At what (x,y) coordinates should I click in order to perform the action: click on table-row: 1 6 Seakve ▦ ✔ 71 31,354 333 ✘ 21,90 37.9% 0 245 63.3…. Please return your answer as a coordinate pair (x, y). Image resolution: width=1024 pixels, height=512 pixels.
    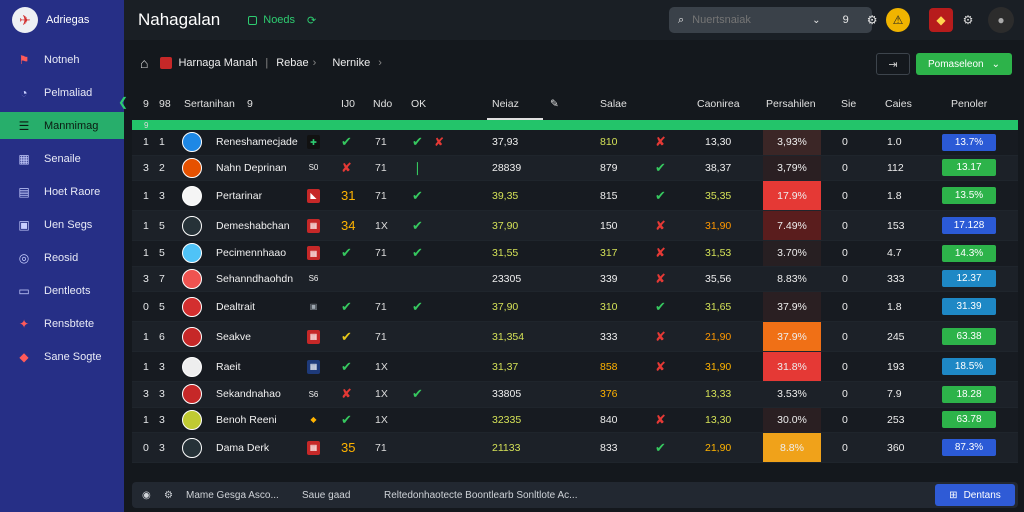
    Looking at the image, I should click on (575, 337).